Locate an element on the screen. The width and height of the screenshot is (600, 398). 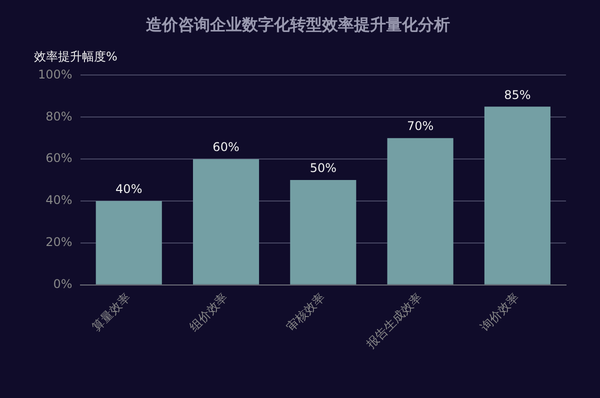
x-tick-label: 报告生成效率 is located at coordinates (394, 321).